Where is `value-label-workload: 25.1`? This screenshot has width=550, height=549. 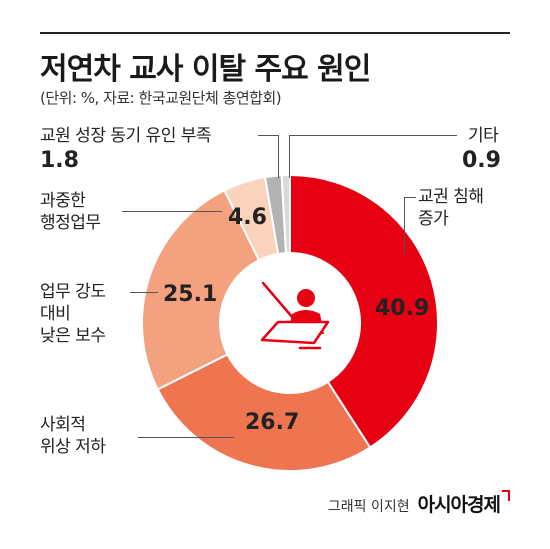
value-label-workload: 25.1 is located at coordinates (190, 294).